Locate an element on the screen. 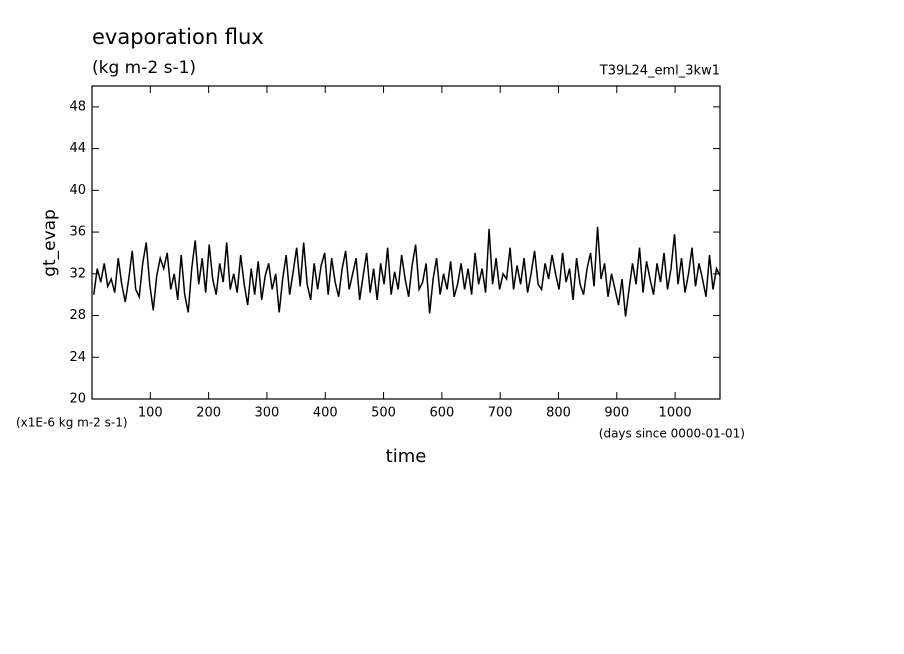  y-tick-label: 28 is located at coordinates (77, 315).